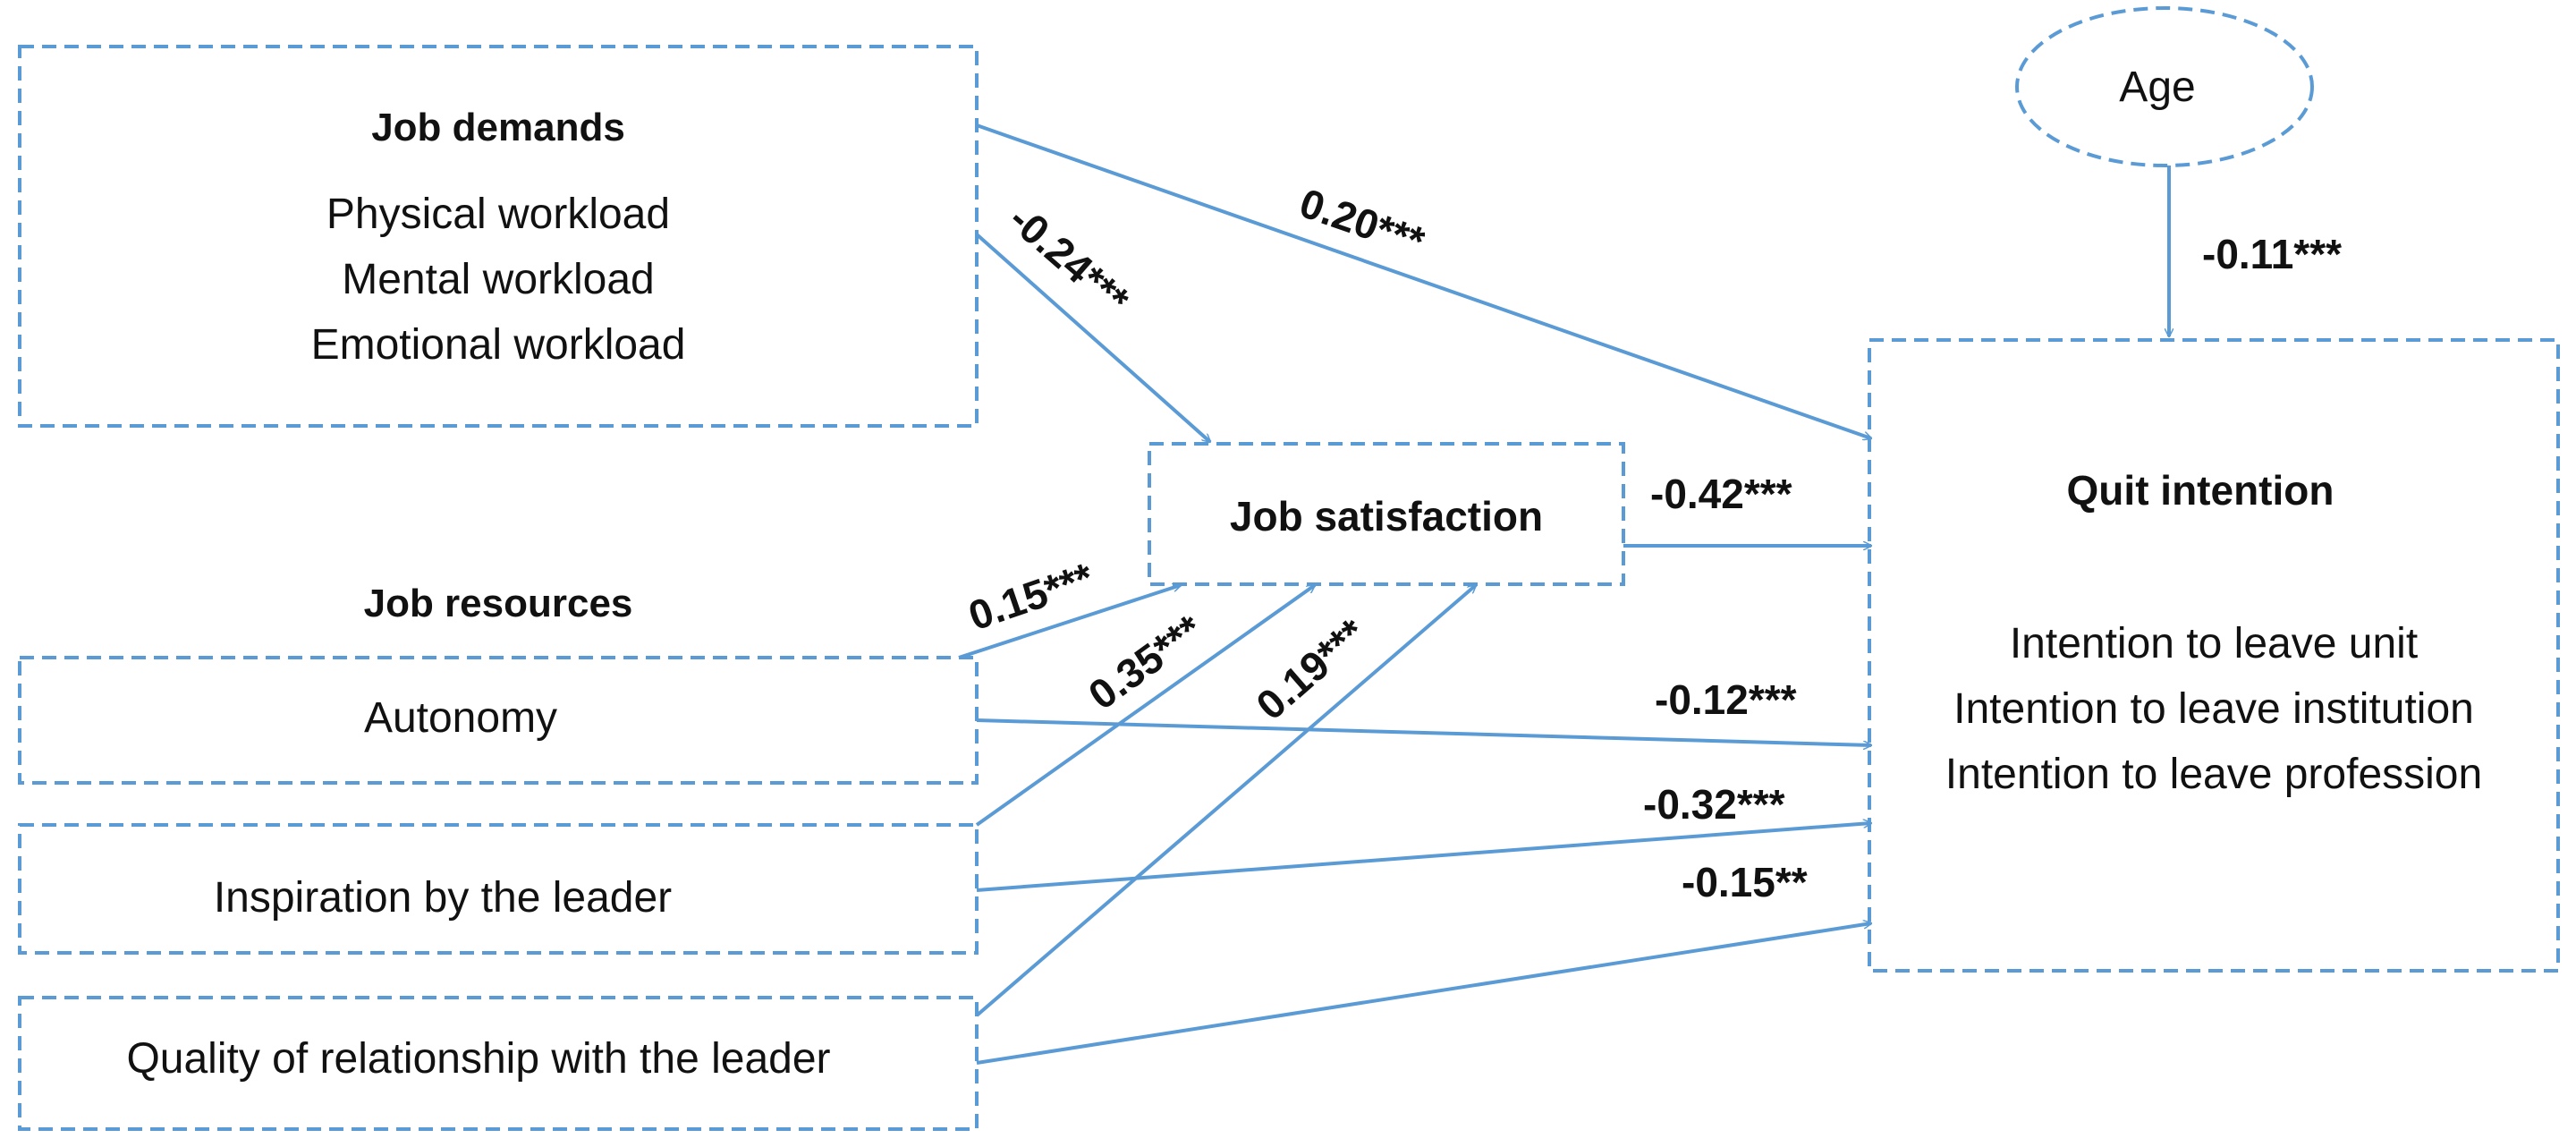 The width and height of the screenshot is (2576, 1147). Describe the element at coordinates (1423, 731) in the screenshot. I see `arrow-autonomy-to-quit` at that location.